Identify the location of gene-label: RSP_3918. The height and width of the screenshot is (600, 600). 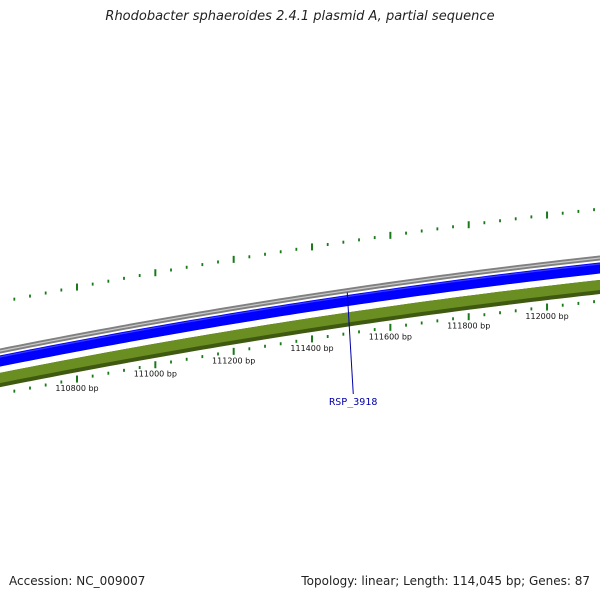
(353, 402).